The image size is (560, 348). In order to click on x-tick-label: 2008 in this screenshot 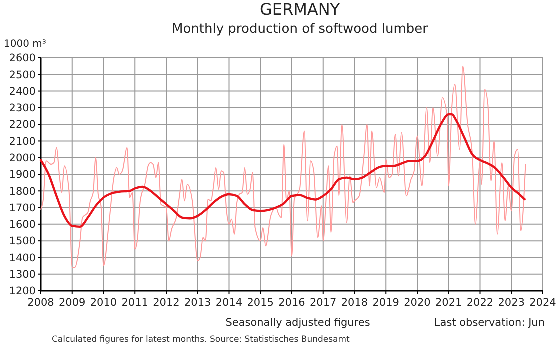, I will do `click(41, 303)`.